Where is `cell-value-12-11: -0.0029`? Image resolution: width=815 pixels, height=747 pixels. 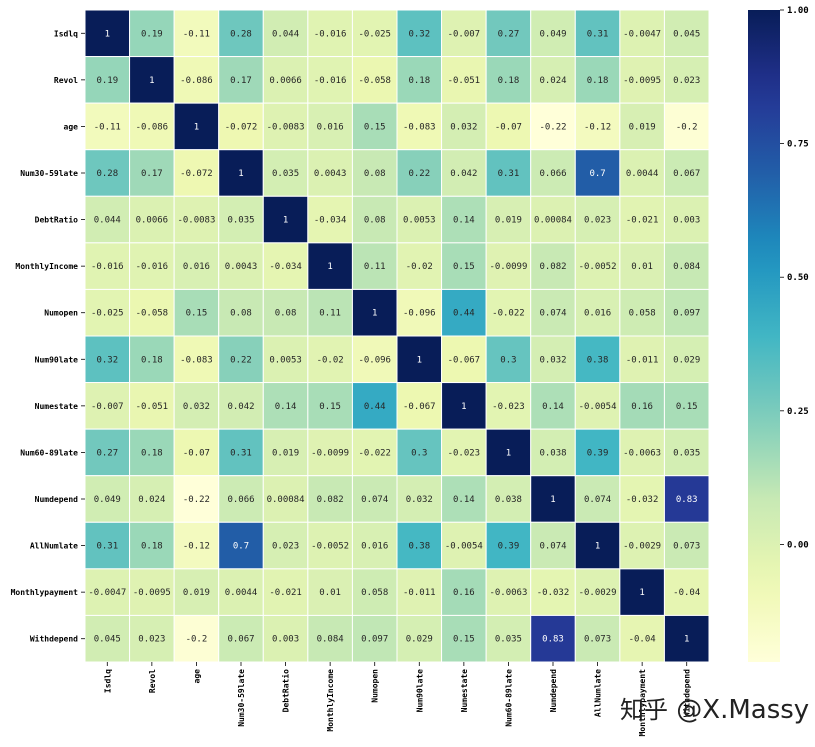
cell-value-12-11: -0.0029 is located at coordinates (598, 593).